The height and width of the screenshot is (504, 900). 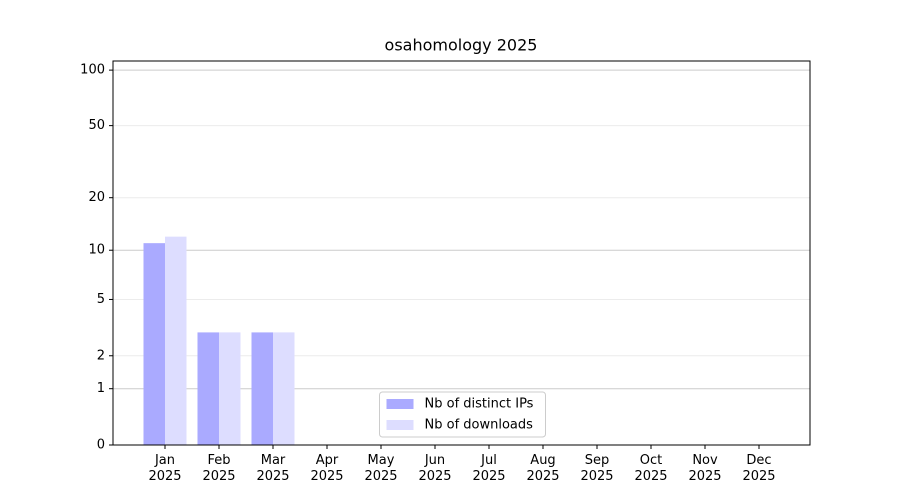 I want to click on y-tick-label: 50, so click(x=96, y=125).